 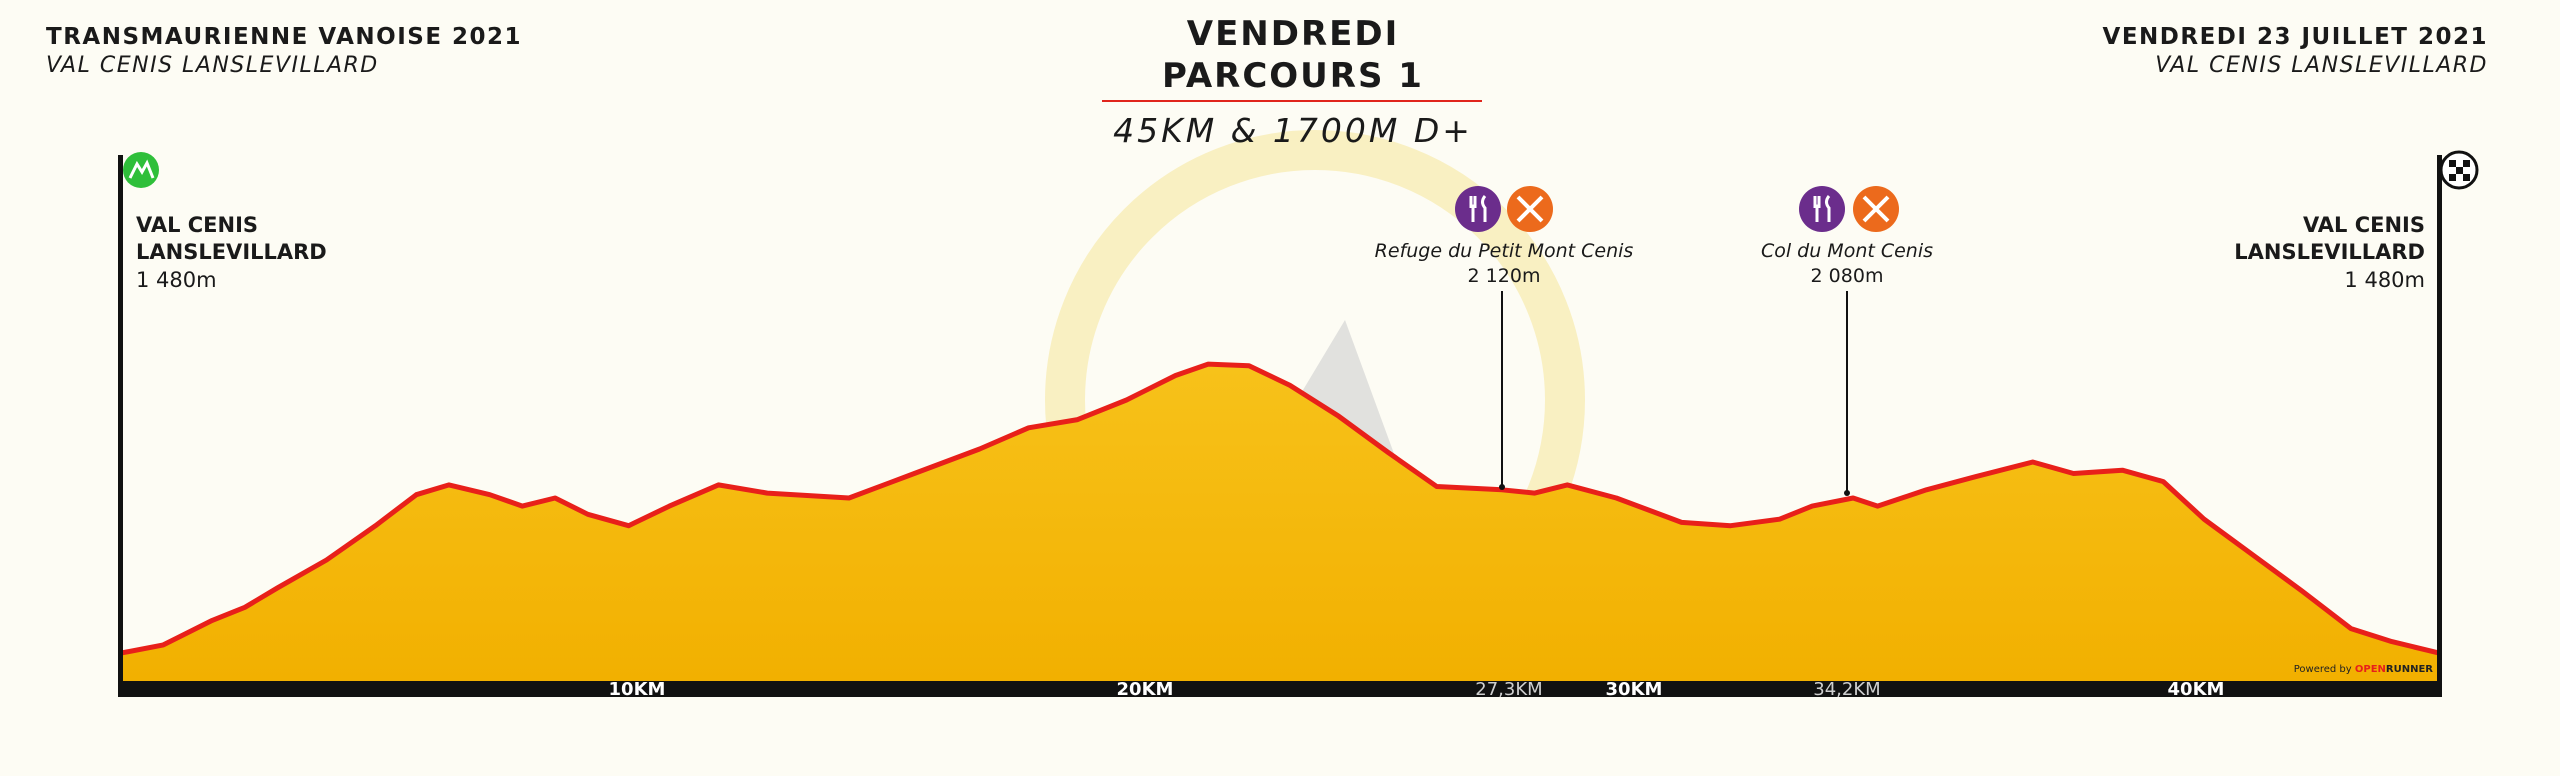 What do you see at coordinates (197, 225) in the screenshot?
I see `start-name: VAL CENIS` at bounding box center [197, 225].